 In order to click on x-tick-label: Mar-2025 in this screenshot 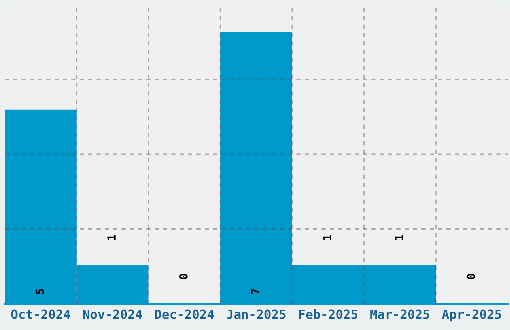, I will do `click(400, 315)`.